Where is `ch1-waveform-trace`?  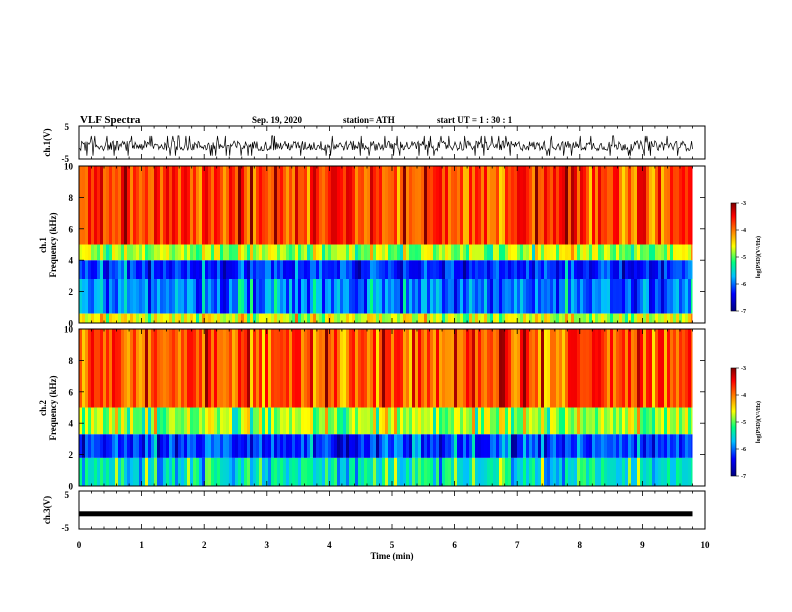 ch1-waveform-trace is located at coordinates (385, 145).